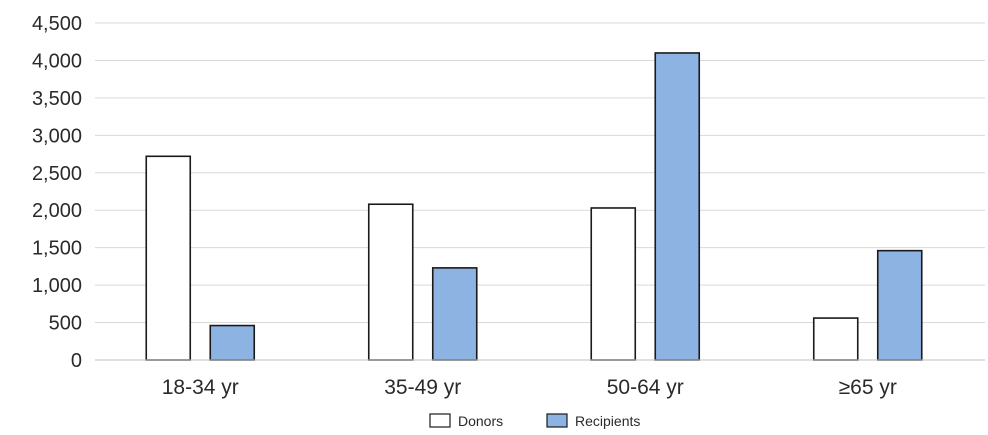 The height and width of the screenshot is (435, 988). I want to click on y-tick-label: 1,000, so click(57, 286).